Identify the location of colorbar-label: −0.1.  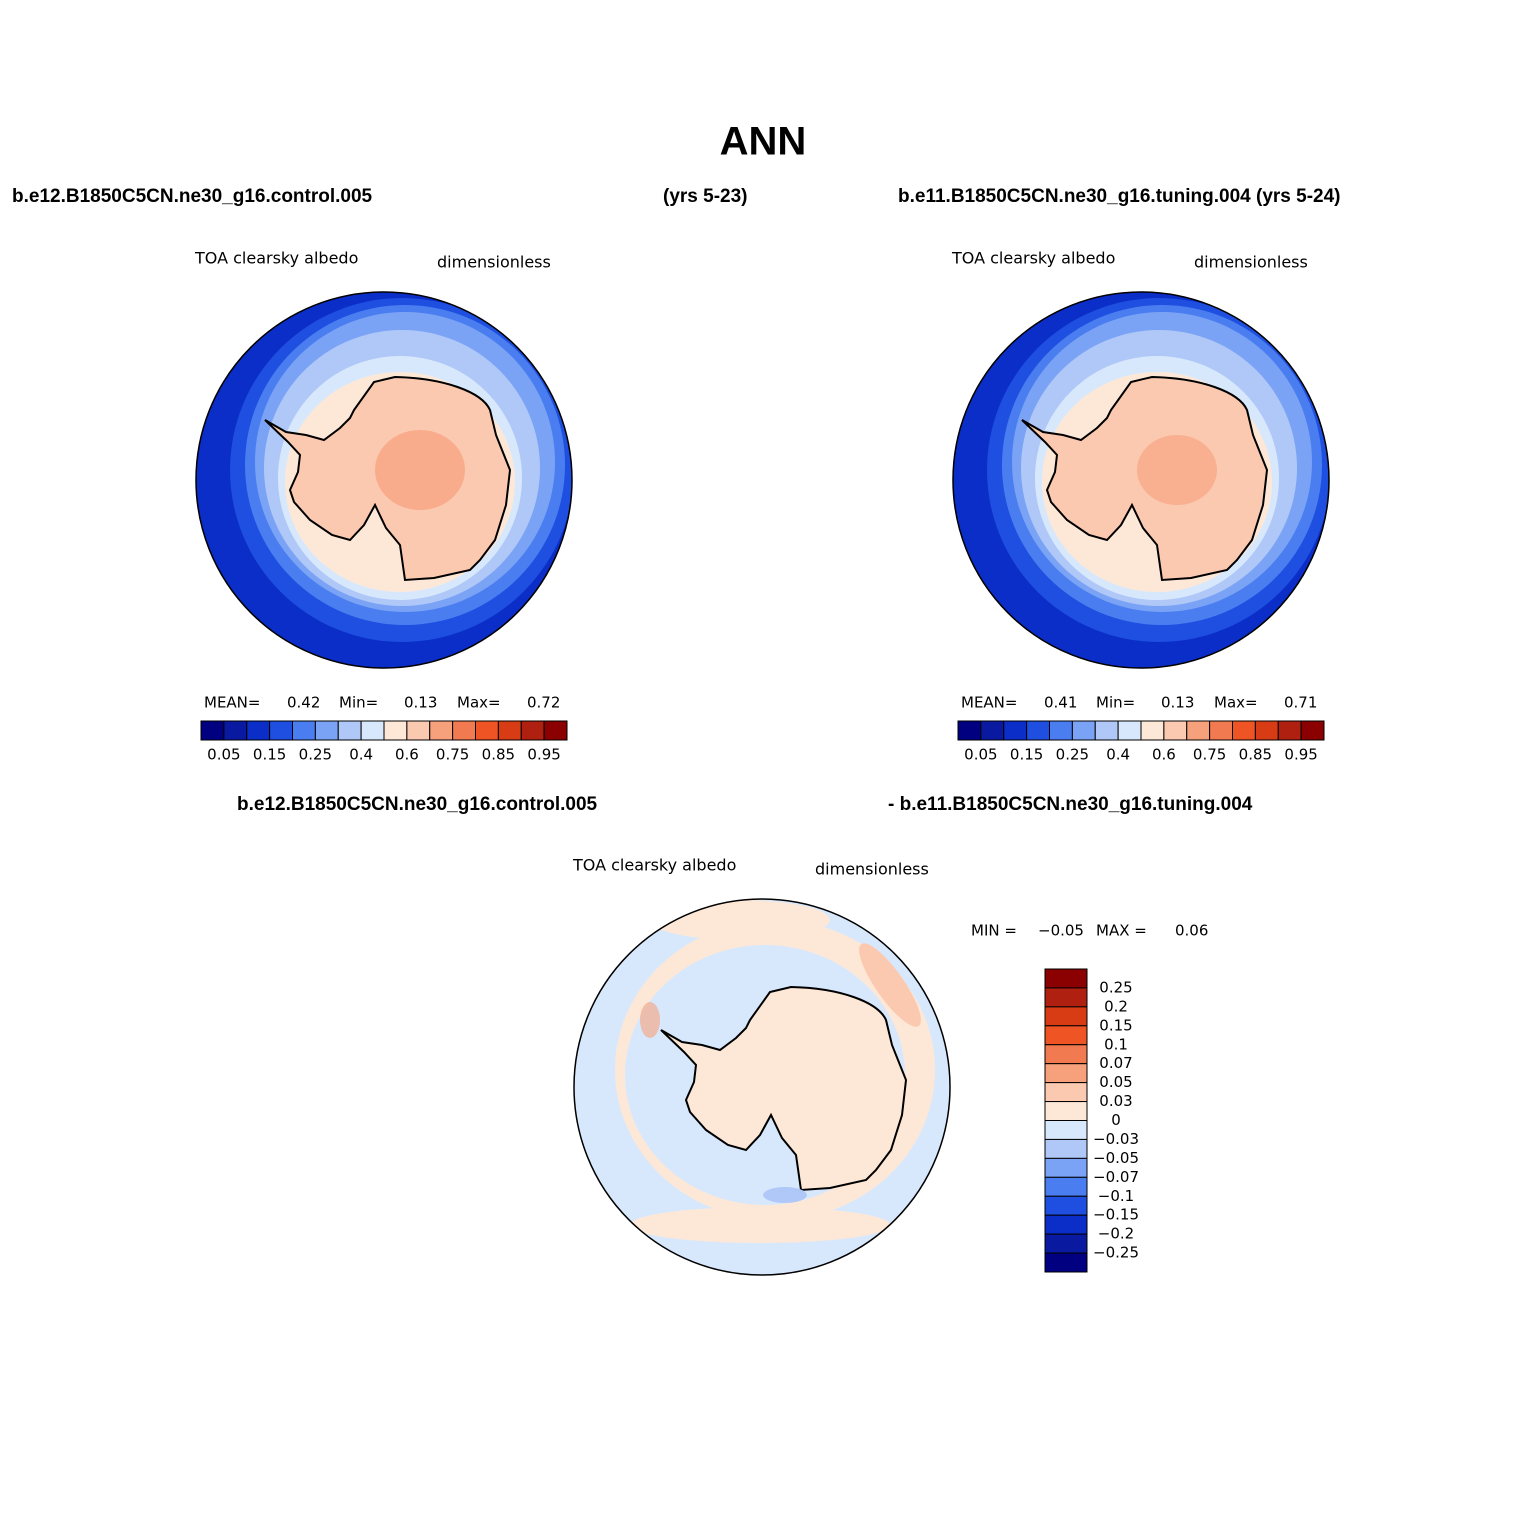
(1116, 1196).